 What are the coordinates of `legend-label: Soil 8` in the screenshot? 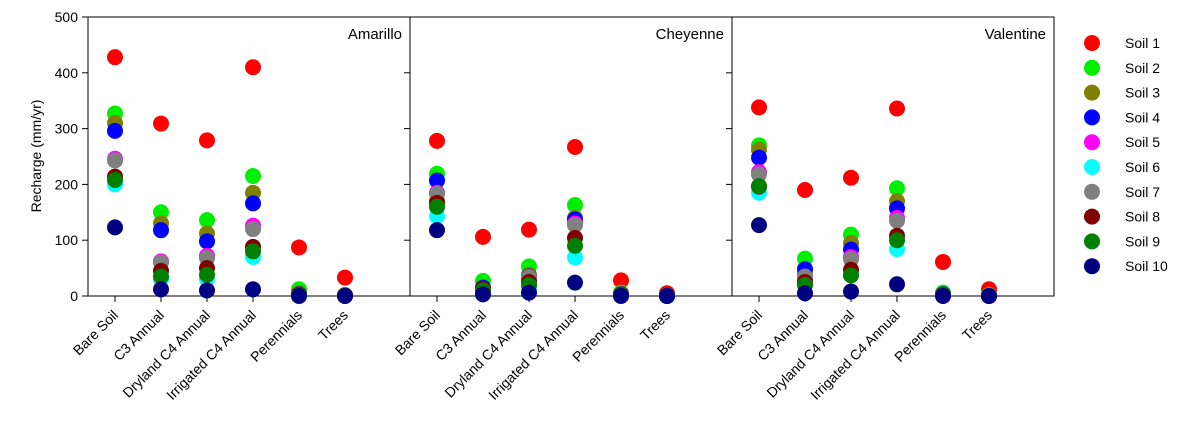 It's located at (1142, 217).